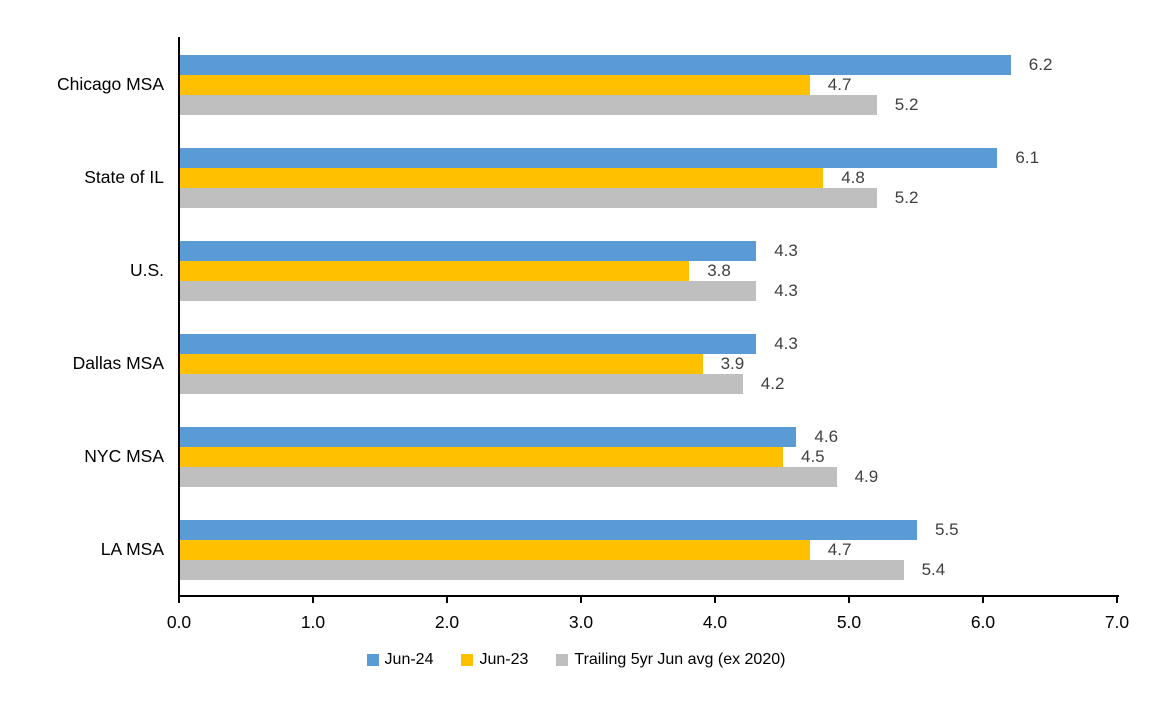 Image resolution: width=1152 pixels, height=707 pixels. What do you see at coordinates (772, 383) in the screenshot?
I see `bar-value-label: 4.2` at bounding box center [772, 383].